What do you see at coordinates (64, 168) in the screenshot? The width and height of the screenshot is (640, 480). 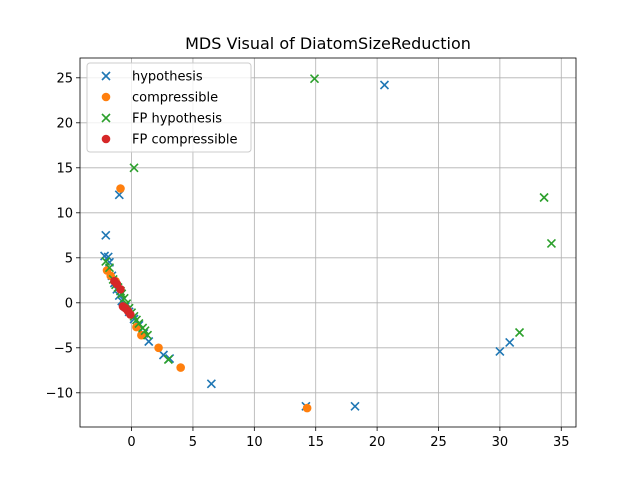 I see `y-tick-label: 15` at bounding box center [64, 168].